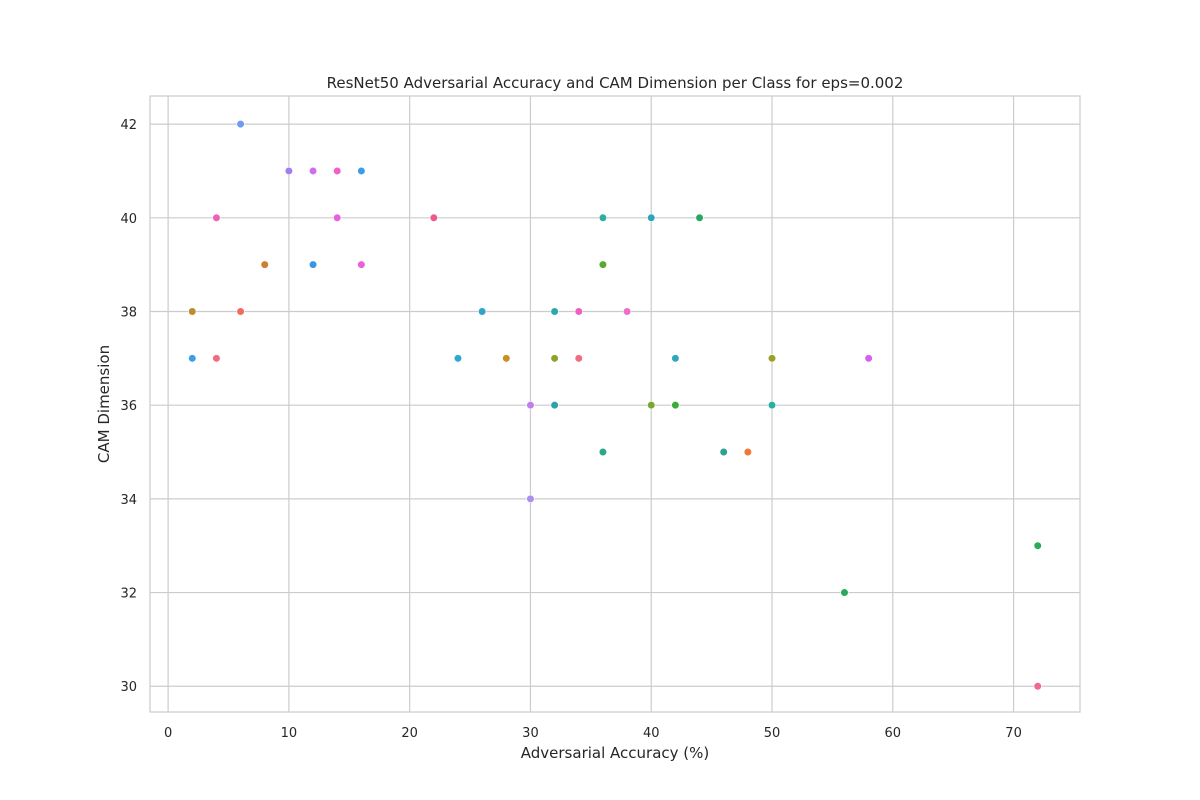 Image resolution: width=1200 pixels, height=800 pixels. I want to click on x-tick-label: 30, so click(530, 733).